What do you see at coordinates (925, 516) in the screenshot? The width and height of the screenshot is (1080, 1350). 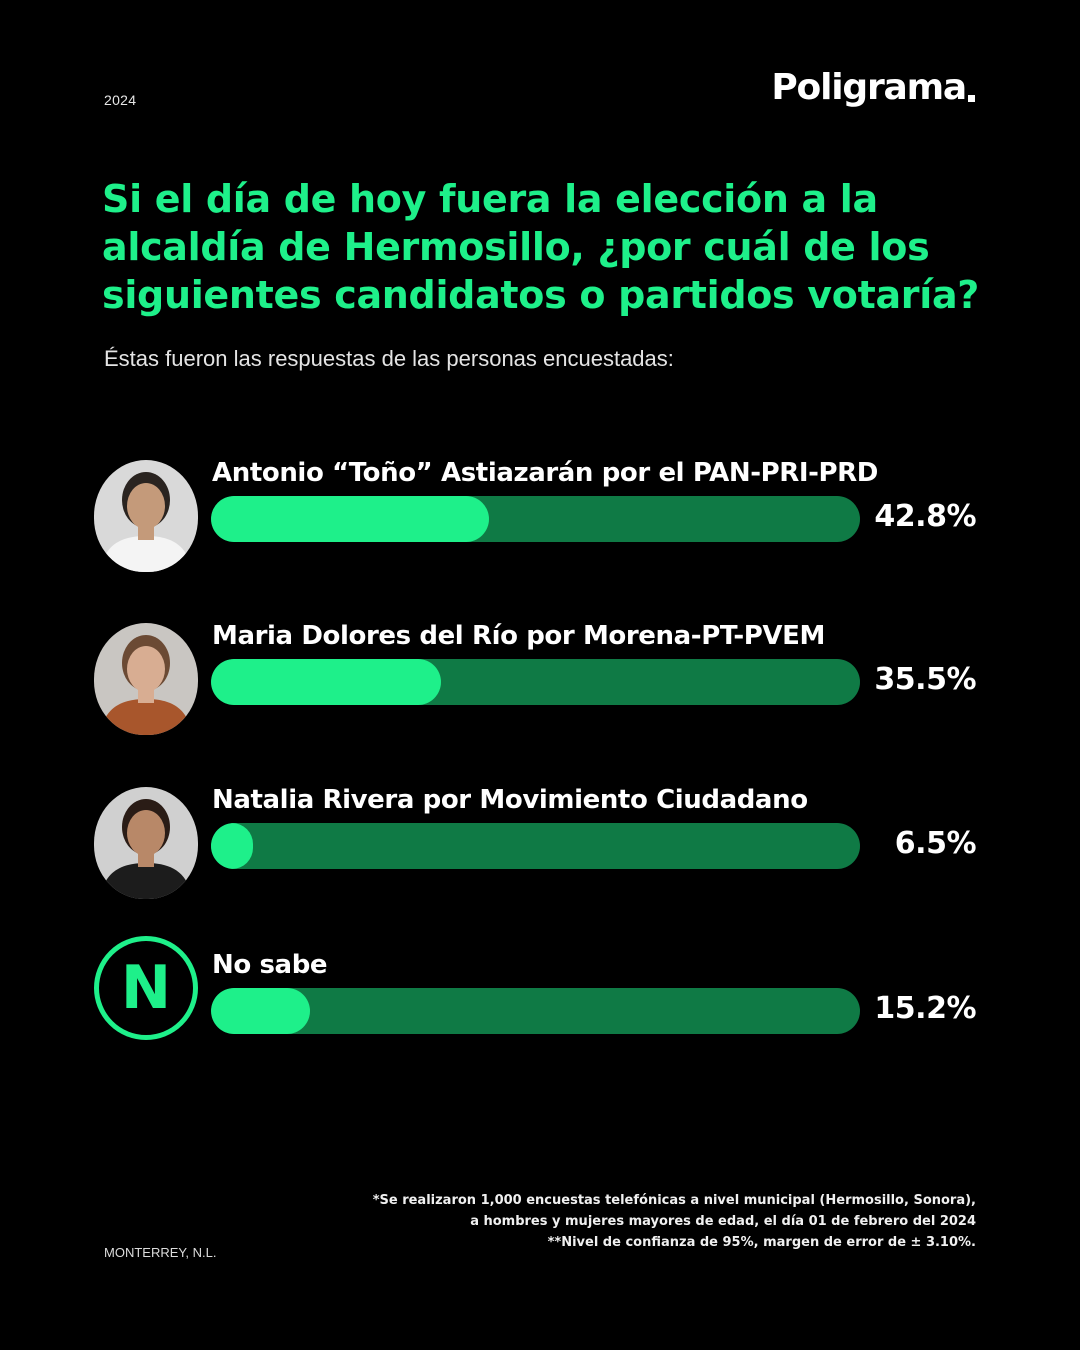 I see `bar-value-label: 42.8%` at bounding box center [925, 516].